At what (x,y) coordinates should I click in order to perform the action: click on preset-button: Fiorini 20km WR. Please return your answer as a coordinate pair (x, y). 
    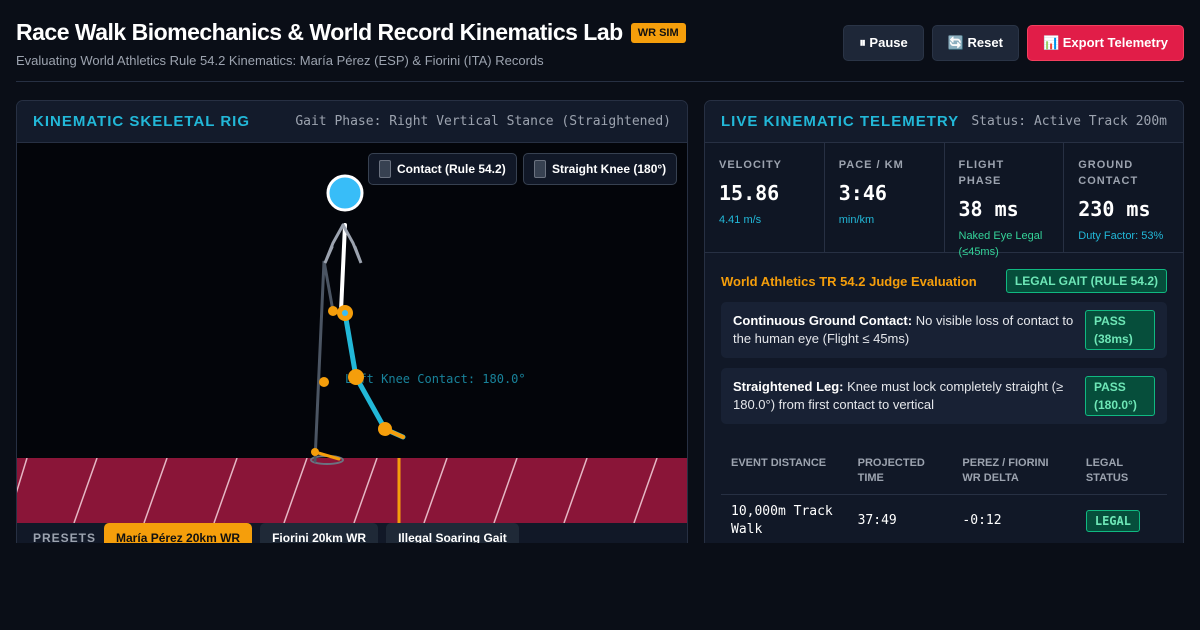
    Looking at the image, I should click on (319, 533).